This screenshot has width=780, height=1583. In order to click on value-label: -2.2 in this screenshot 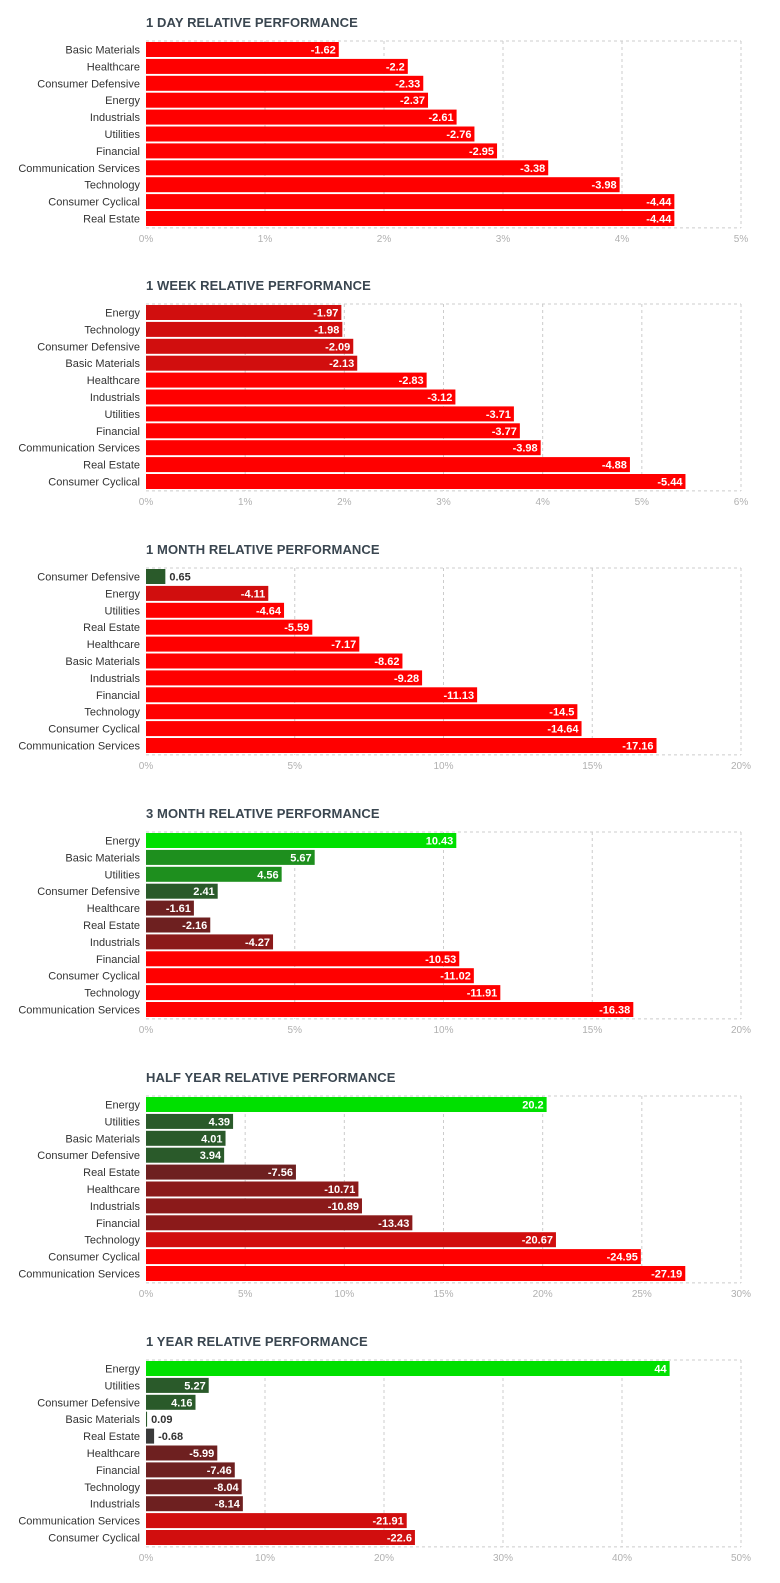, I will do `click(395, 67)`.